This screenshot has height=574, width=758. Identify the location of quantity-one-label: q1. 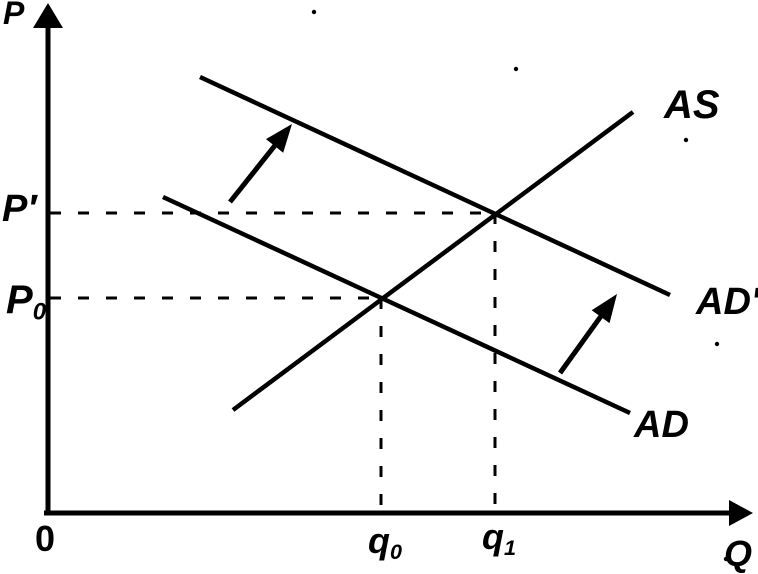
(499, 539).